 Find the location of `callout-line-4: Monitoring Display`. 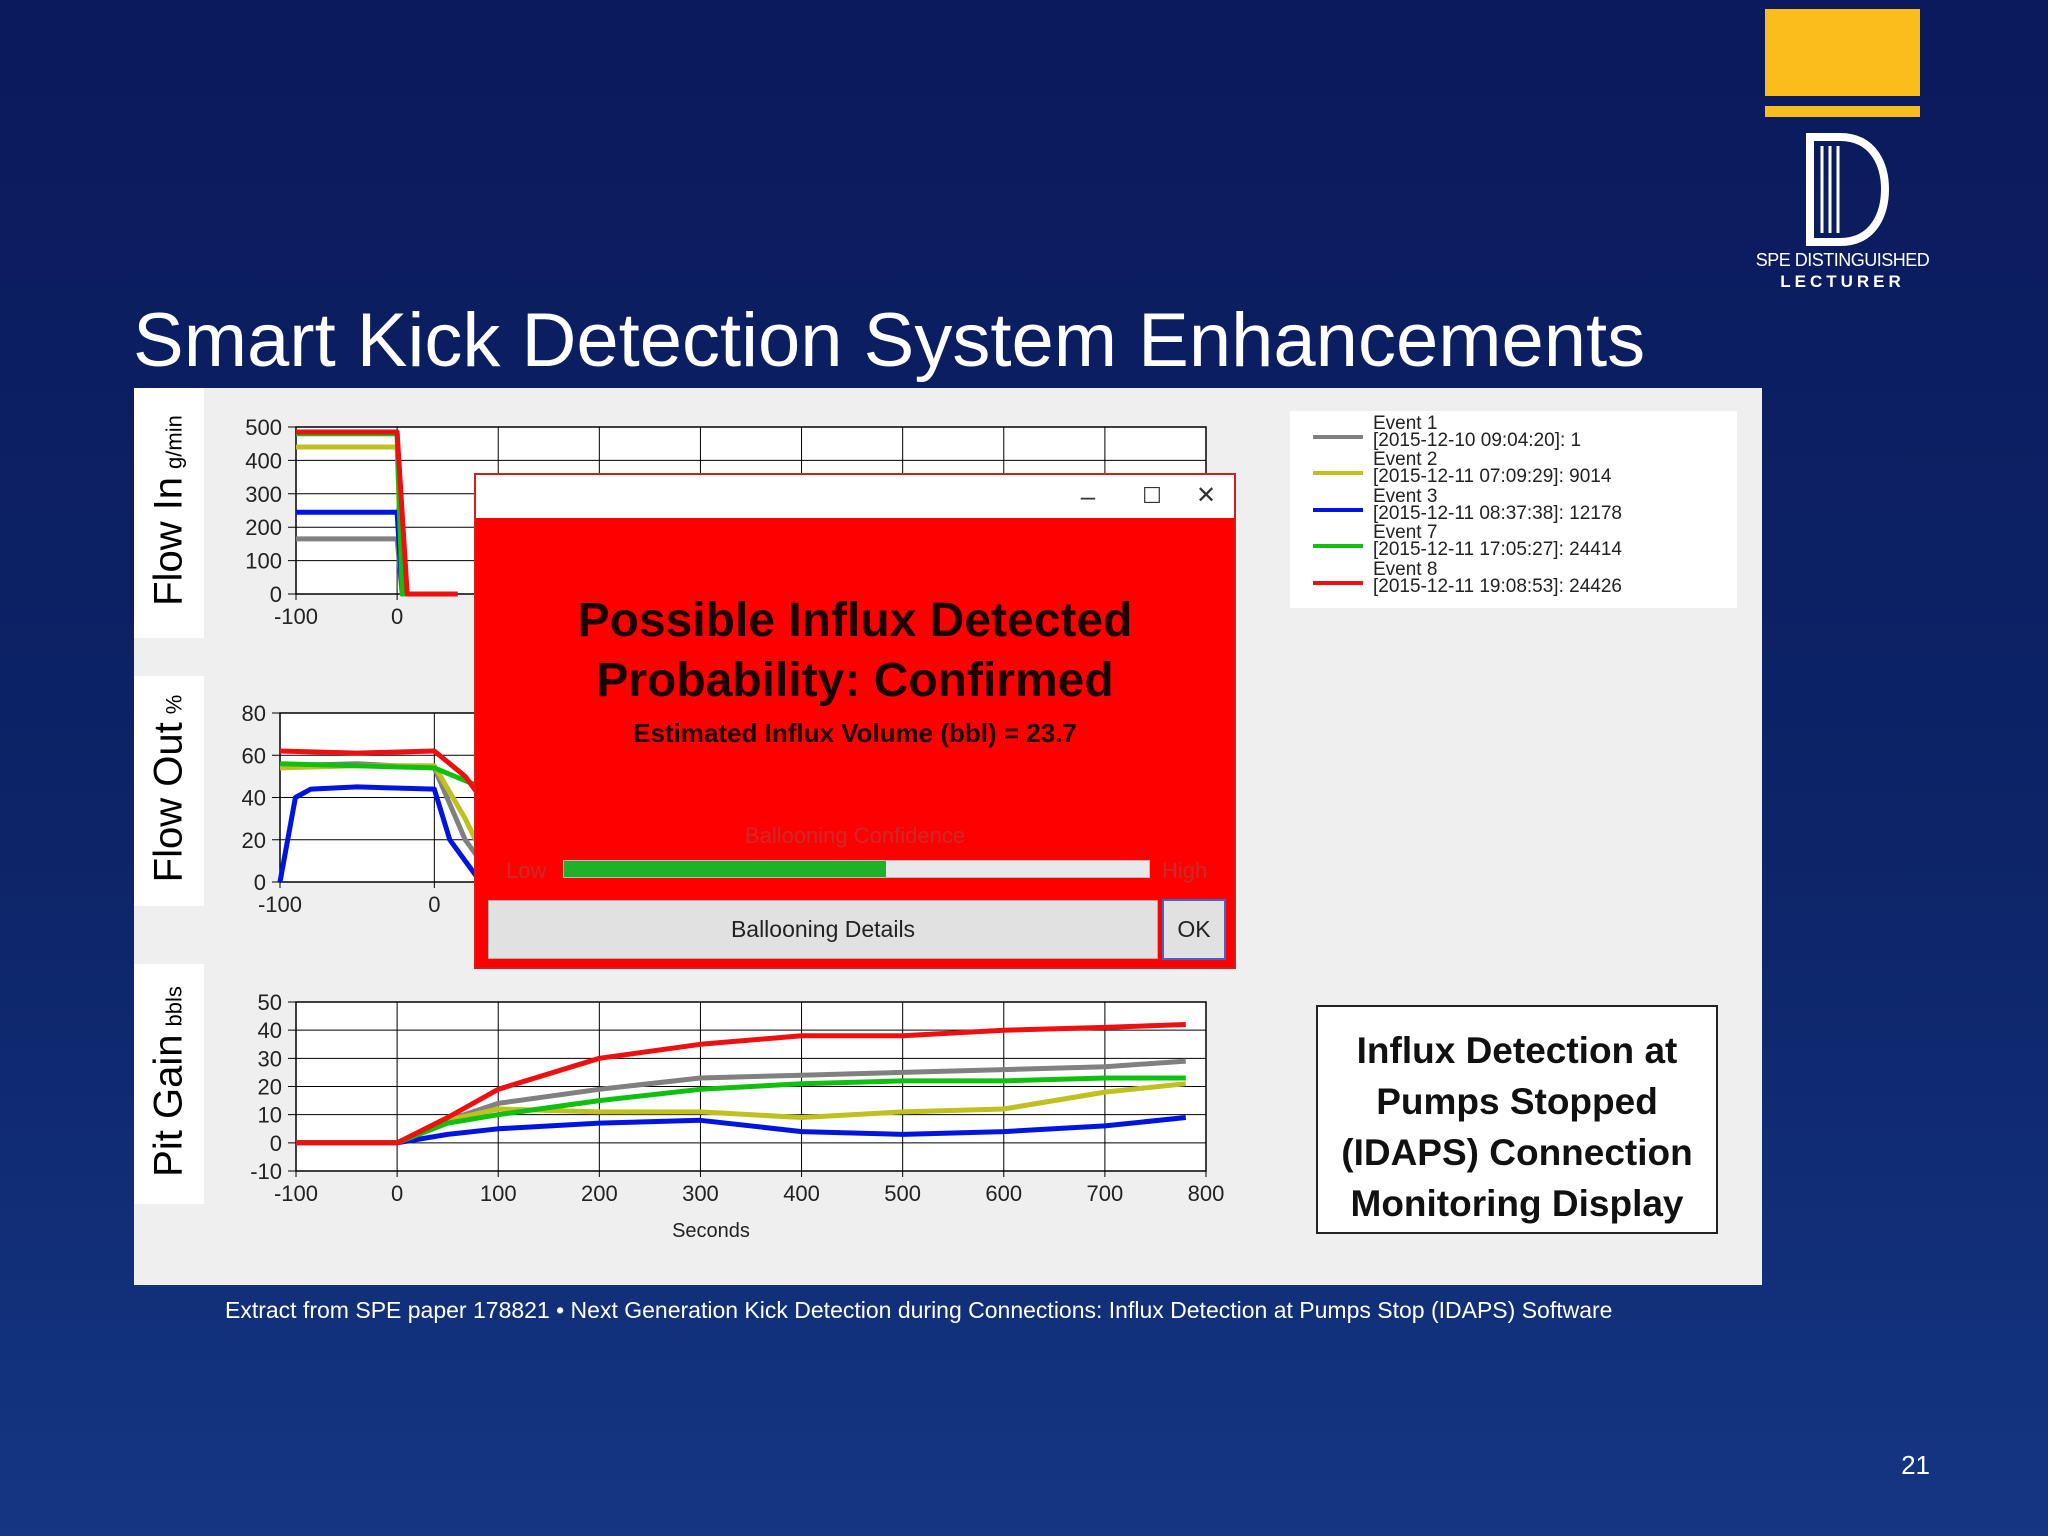

callout-line-4: Monitoring Display is located at coordinates (1517, 1203).